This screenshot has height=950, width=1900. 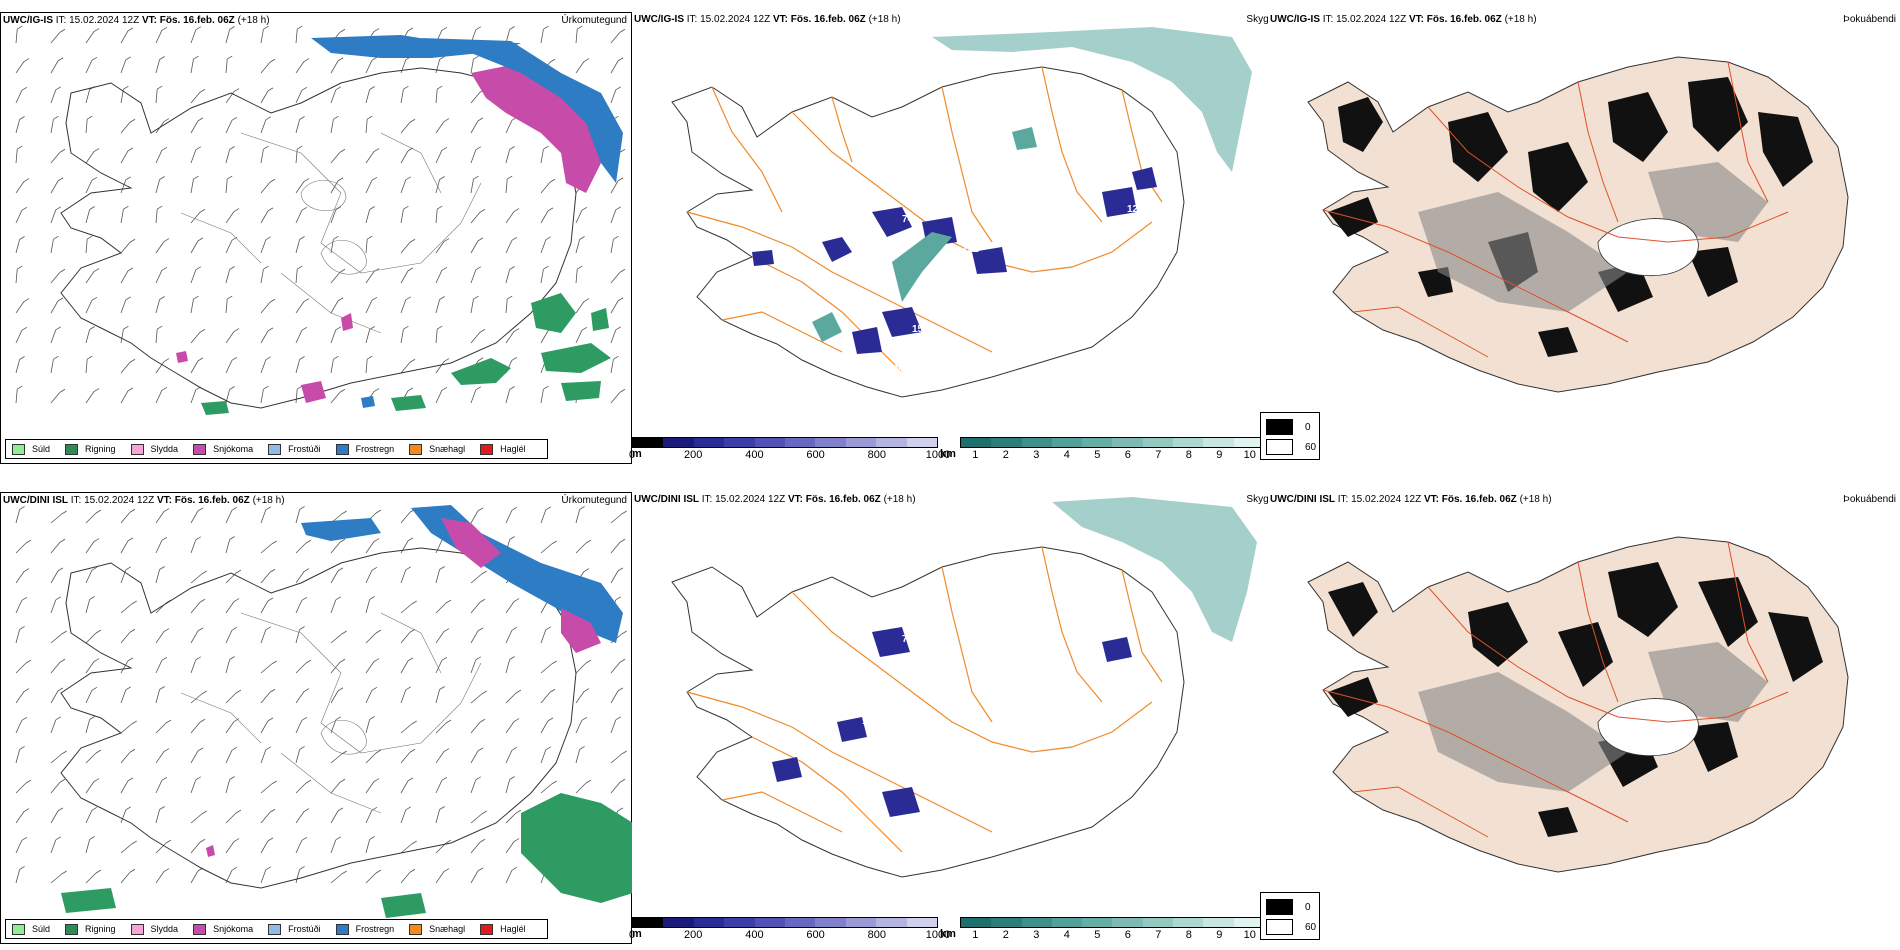 I want to click on visibility-colorbar-km: 1 2 3 4 5 6 7 8 9 10 km, so click(x=1102, y=449).